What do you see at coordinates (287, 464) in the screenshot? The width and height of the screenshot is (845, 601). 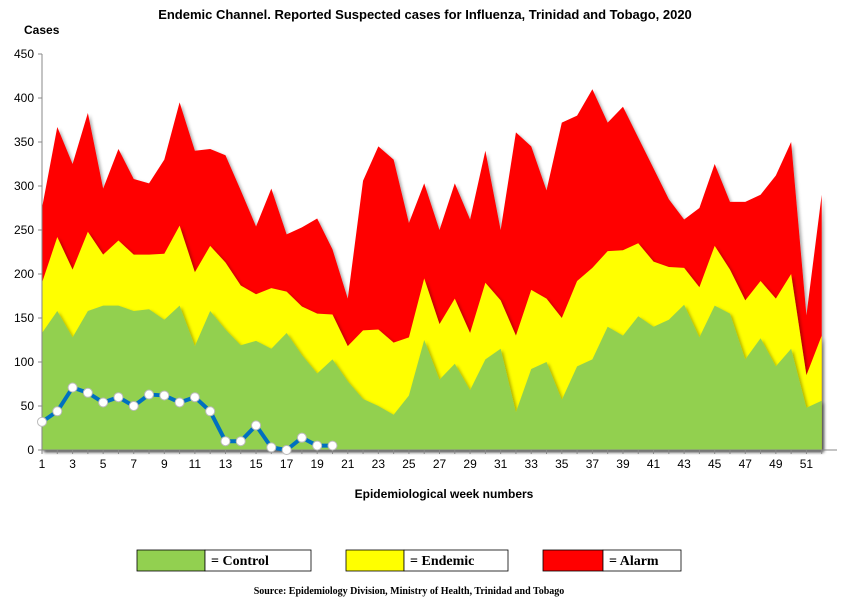 I see `x-tick-label: 17` at bounding box center [287, 464].